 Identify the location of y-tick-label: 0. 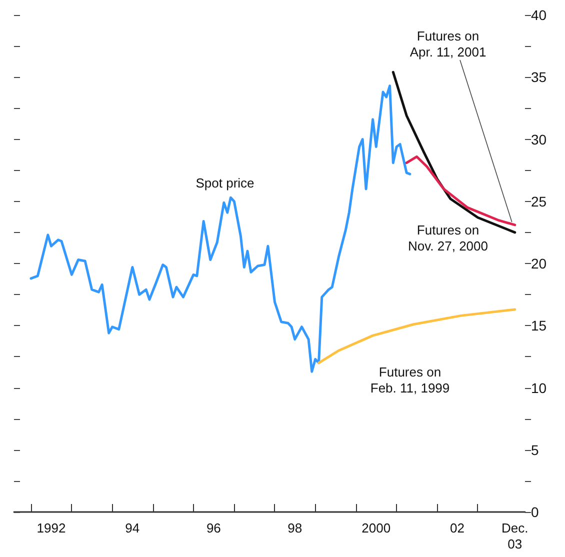
(535, 512).